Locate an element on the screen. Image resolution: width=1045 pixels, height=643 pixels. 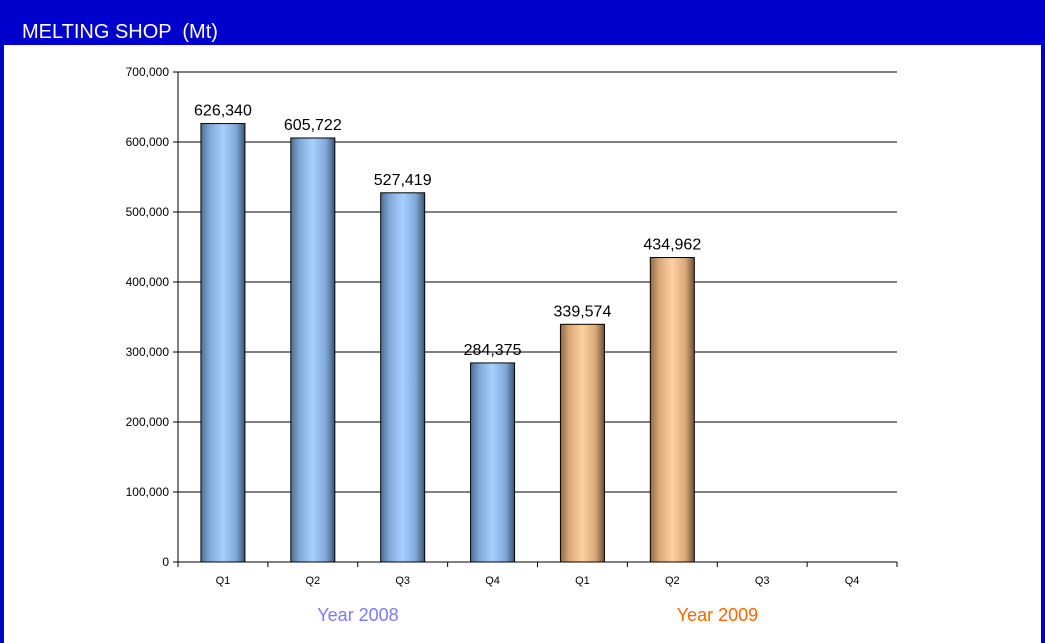
group-label-year-2008: Year 2008 is located at coordinates (358, 615).